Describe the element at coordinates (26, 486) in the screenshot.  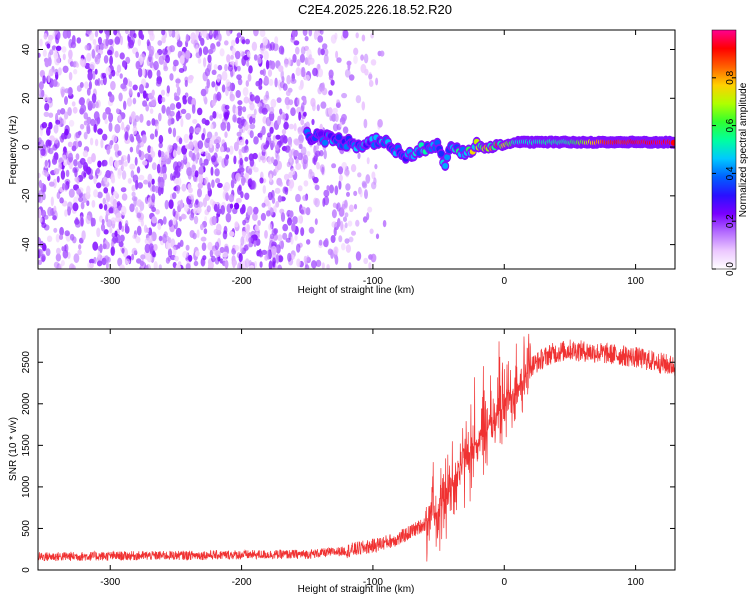
I see `y-tick-label: 1000` at that location.